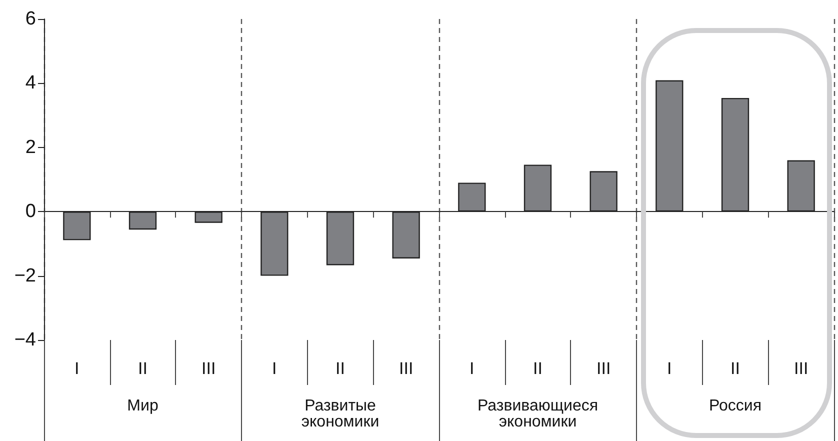  I want to click on y-tick-label: −2, so click(25, 275).